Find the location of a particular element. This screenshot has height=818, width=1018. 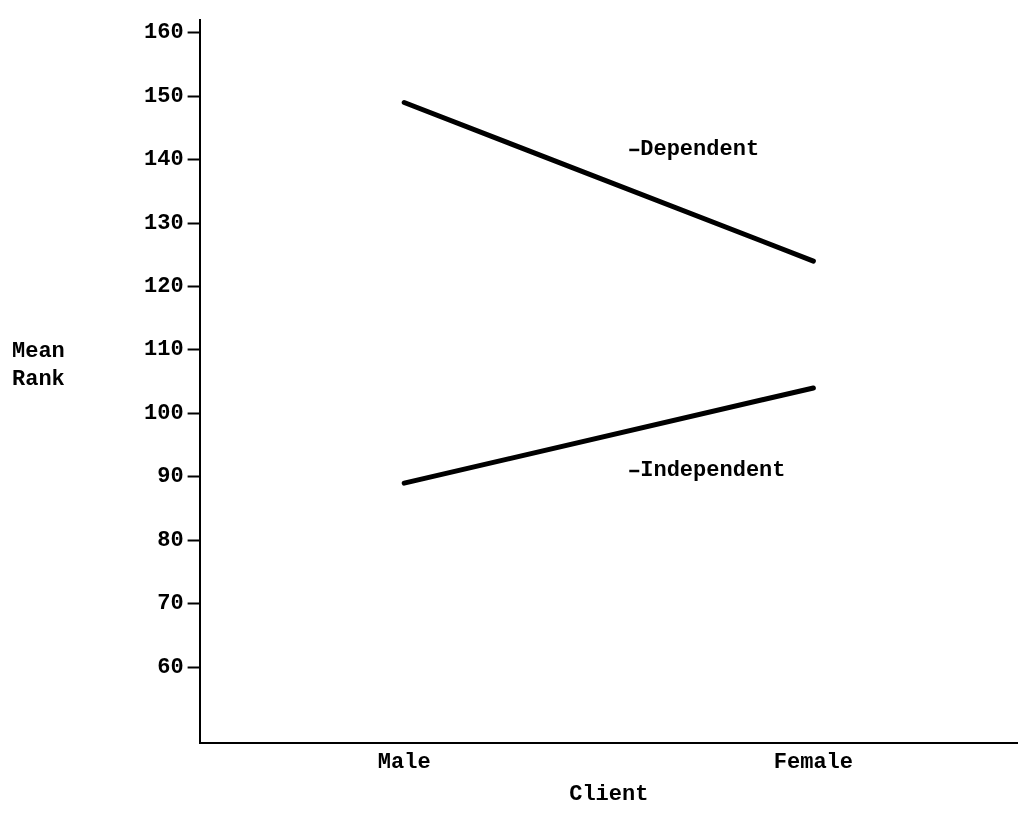

y-tick-label: 140 is located at coordinates (164, 160).